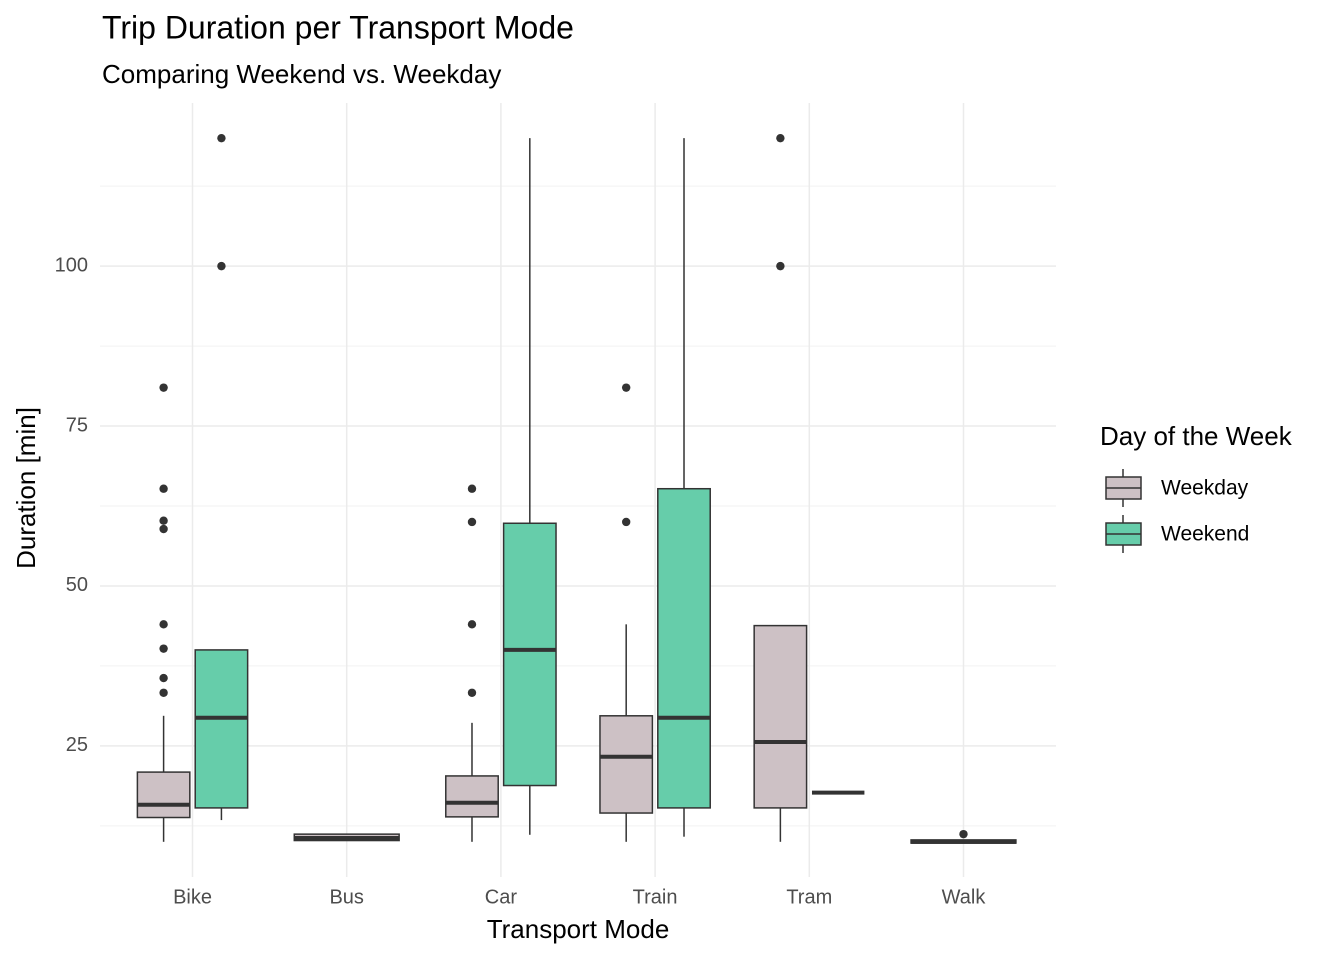 The width and height of the screenshot is (1344, 965). I want to click on x-tick-label: Bus, so click(346, 897).